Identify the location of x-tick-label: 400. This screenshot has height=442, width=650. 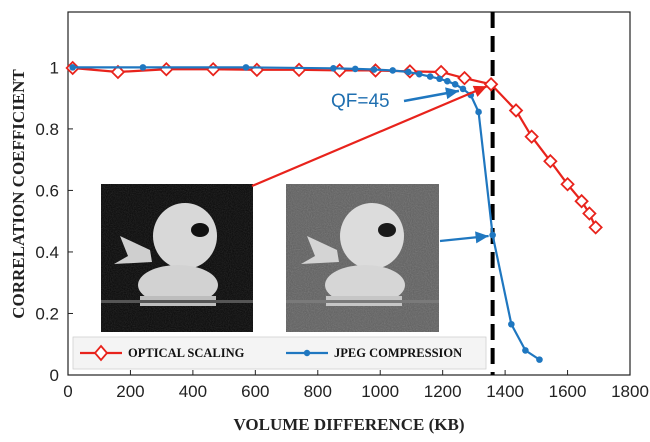
(193, 391).